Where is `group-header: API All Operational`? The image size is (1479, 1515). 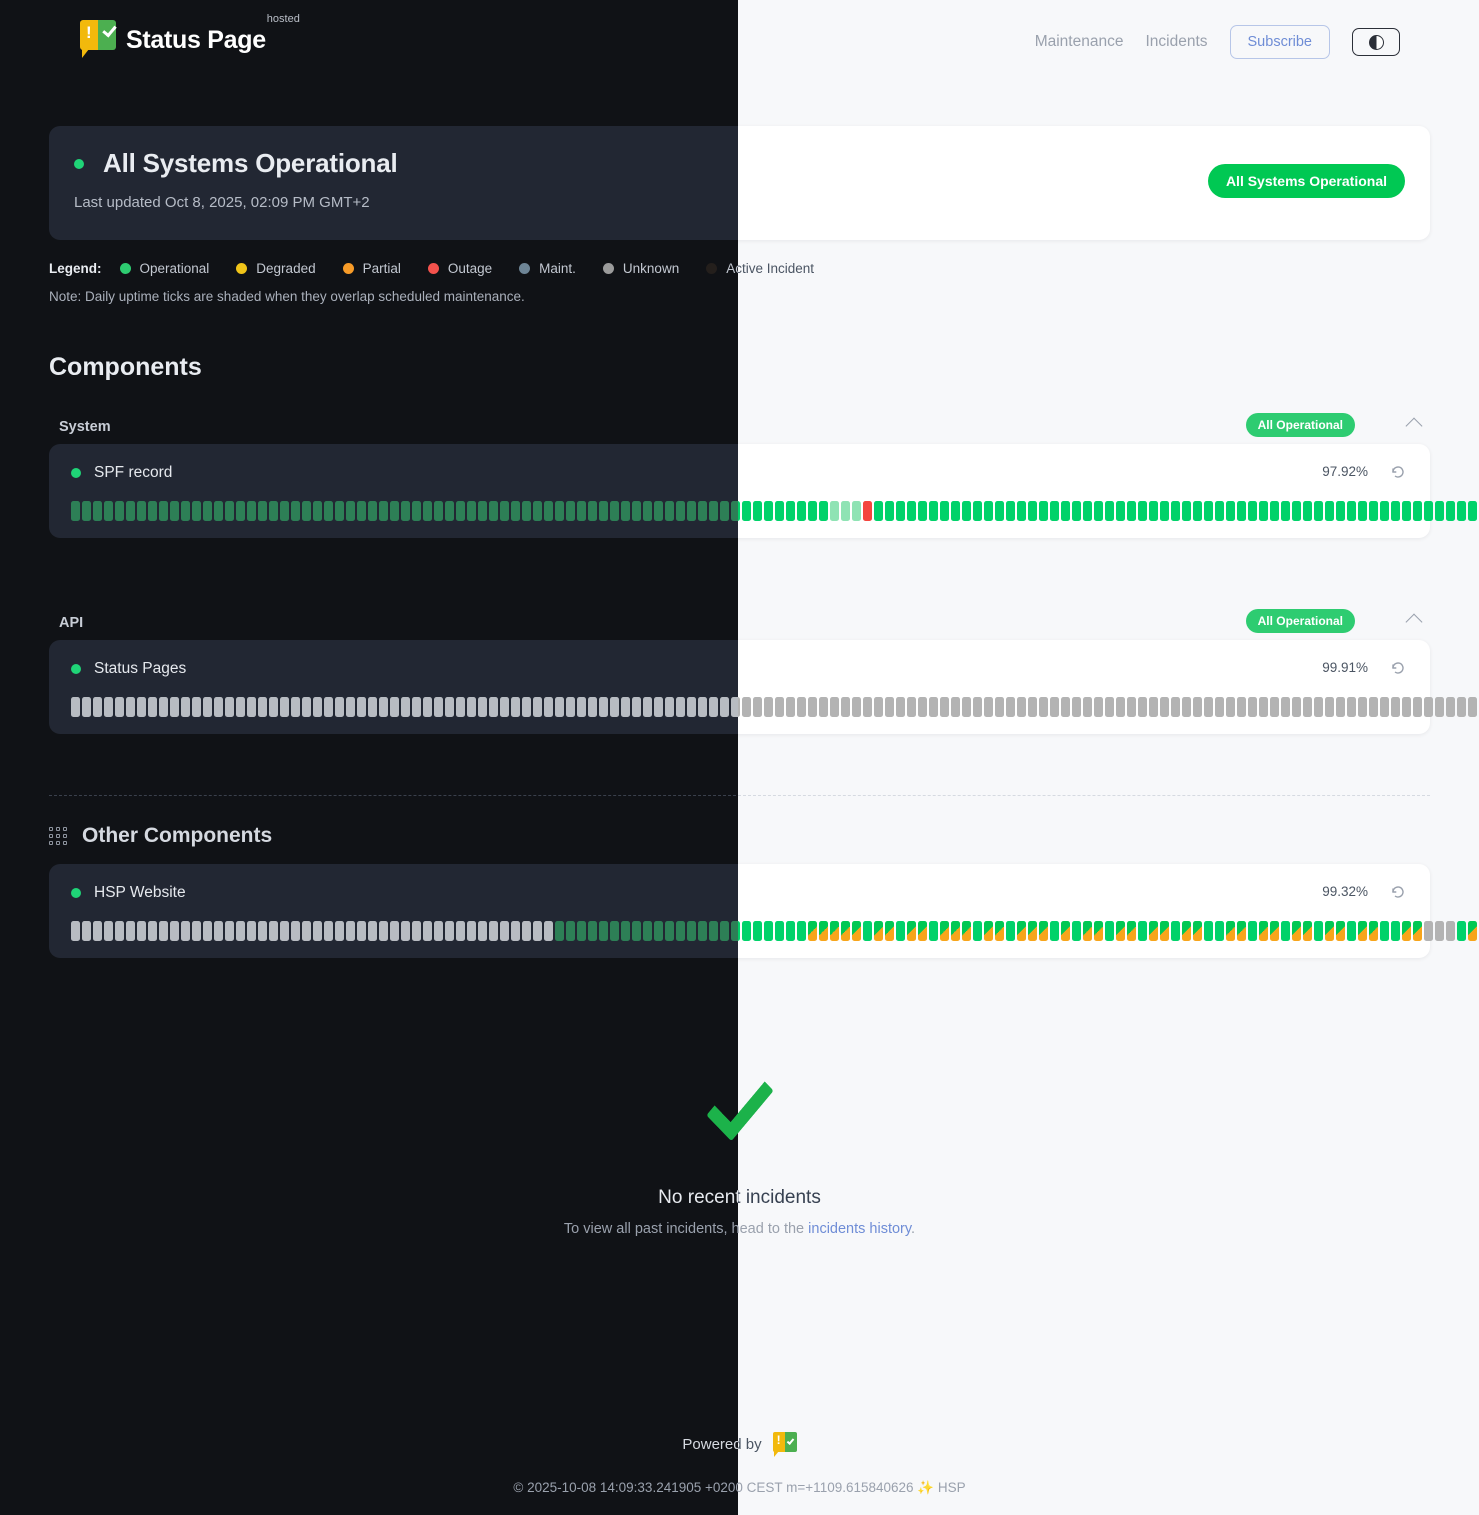
group-header: API All Operational is located at coordinates (739, 623).